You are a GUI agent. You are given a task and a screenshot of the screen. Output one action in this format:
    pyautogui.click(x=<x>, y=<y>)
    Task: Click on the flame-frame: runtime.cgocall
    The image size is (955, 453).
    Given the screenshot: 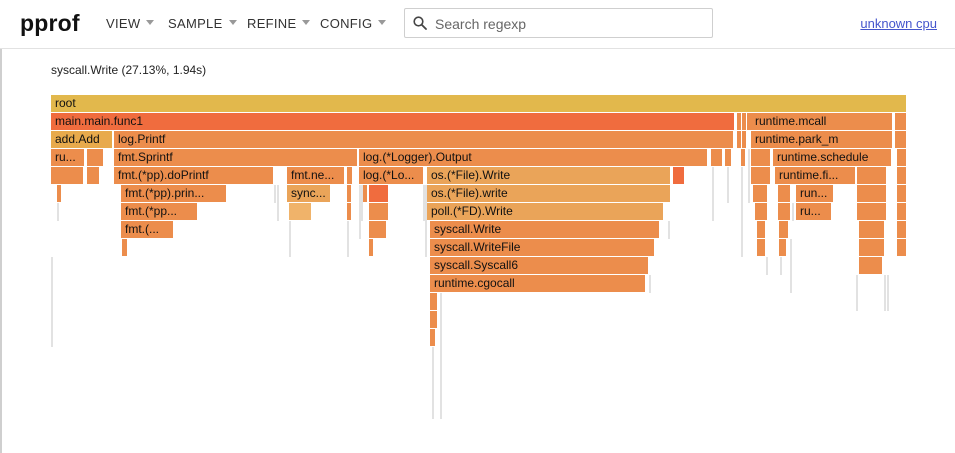 What is the action you would take?
    pyautogui.click(x=538, y=283)
    